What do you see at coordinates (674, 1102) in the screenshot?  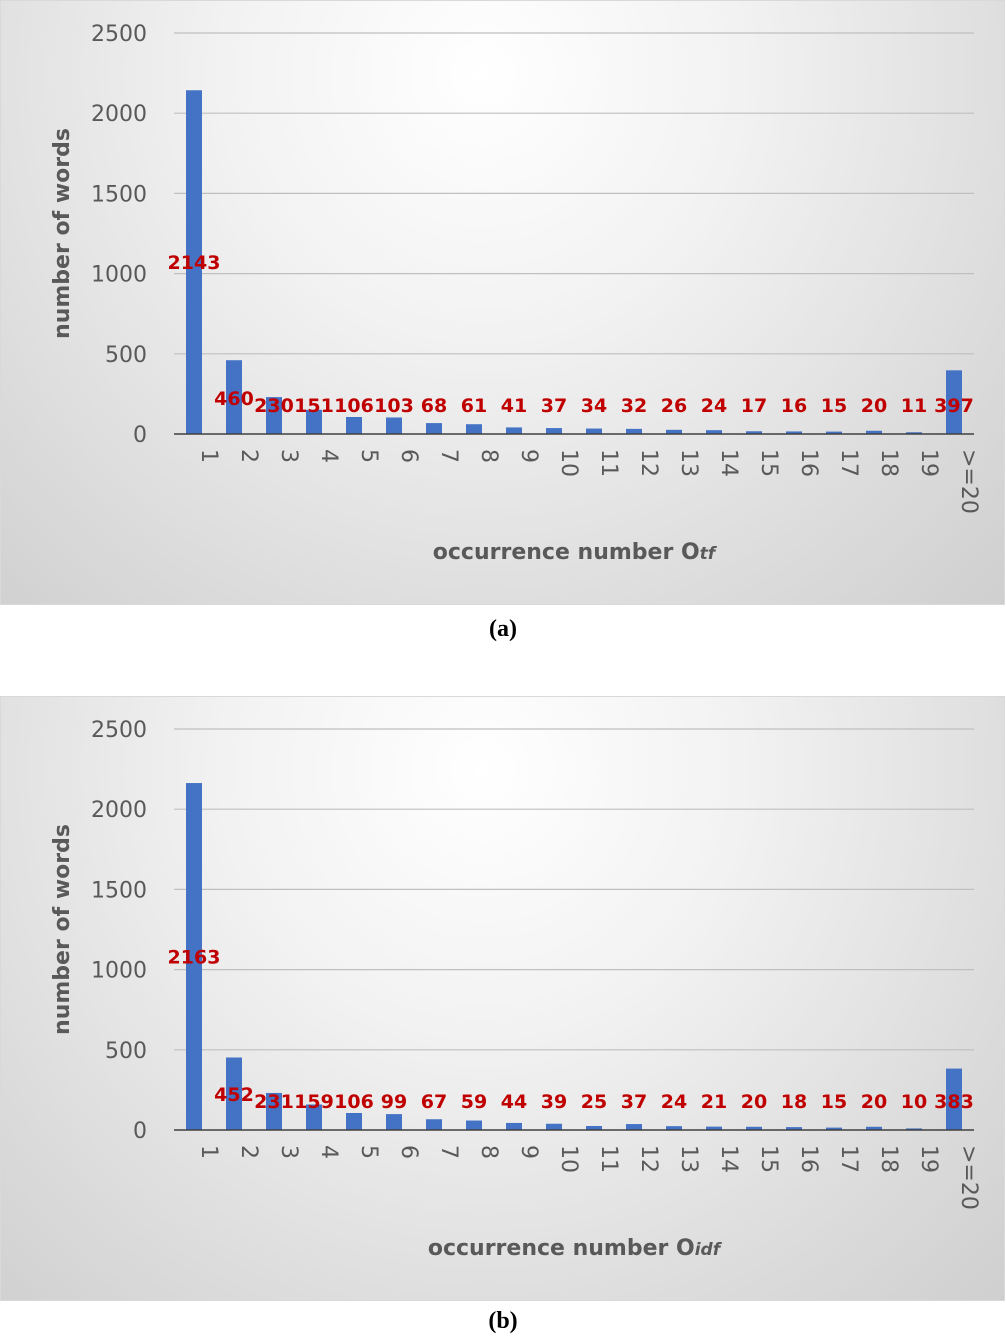 I see `data-label: 24` at bounding box center [674, 1102].